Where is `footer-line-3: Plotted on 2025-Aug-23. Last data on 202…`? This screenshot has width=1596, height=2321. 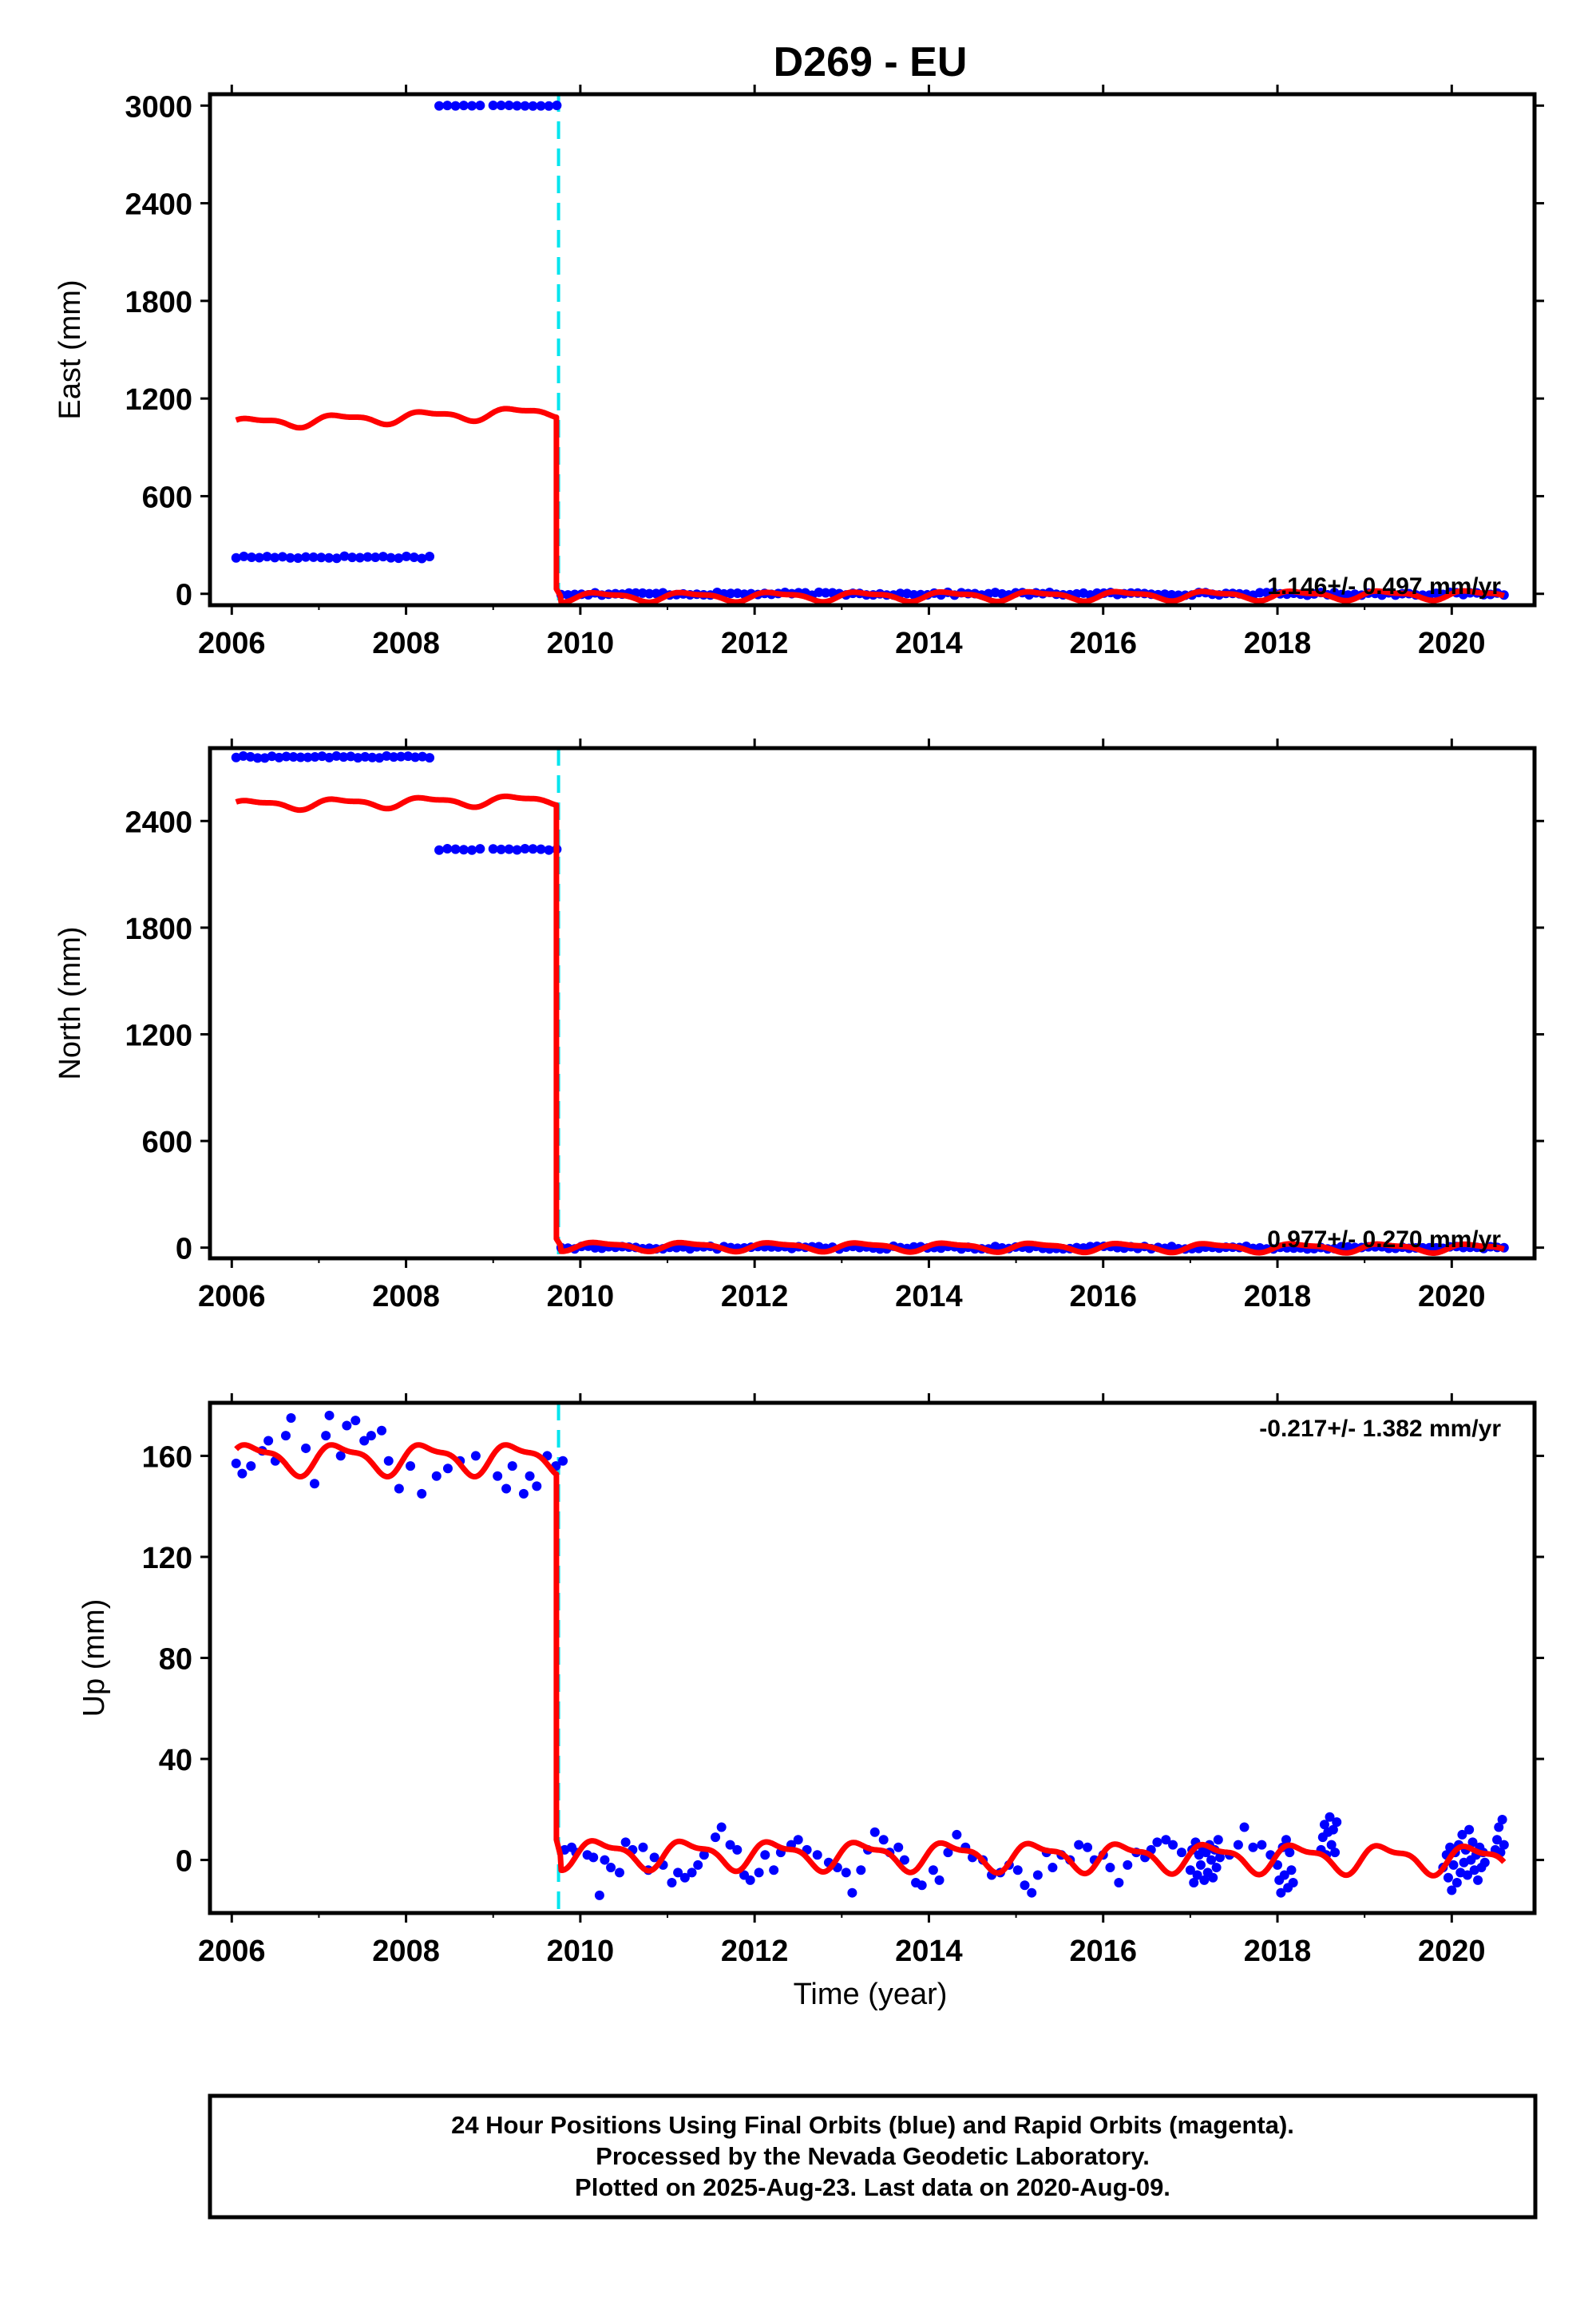
footer-line-3: Plotted on 2025-Aug-23. Last data on 202… is located at coordinates (872, 2187).